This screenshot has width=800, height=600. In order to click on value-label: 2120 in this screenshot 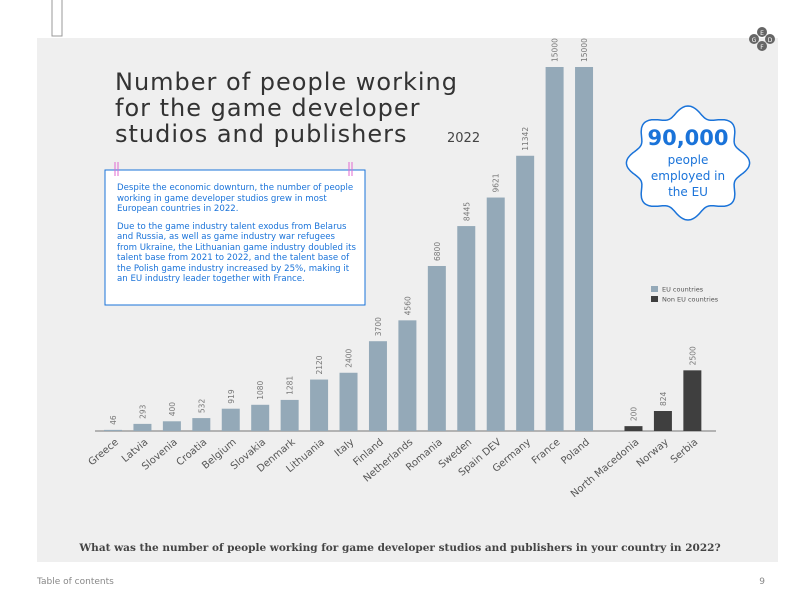, I will do `click(319, 364)`.